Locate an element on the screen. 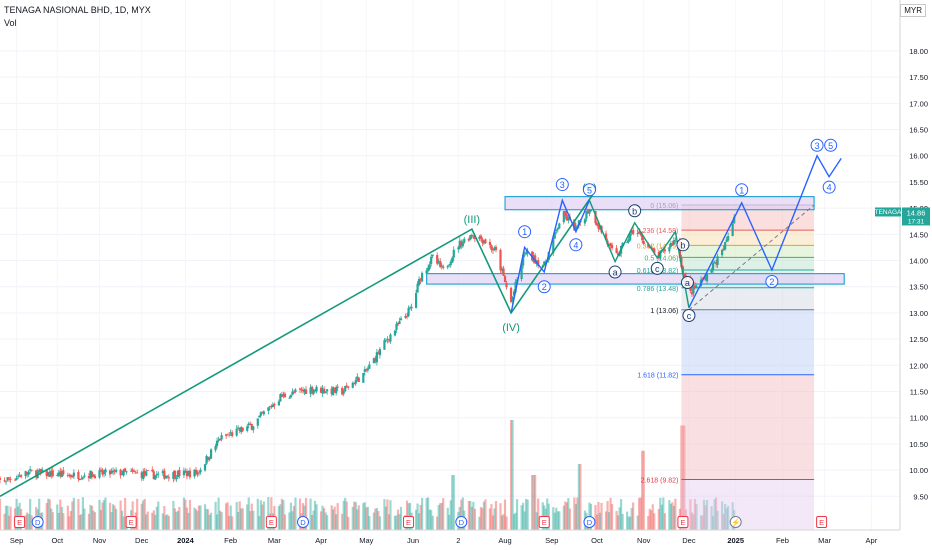  event-markers: EEDEEDEDEDE⚡E is located at coordinates (414, 522).